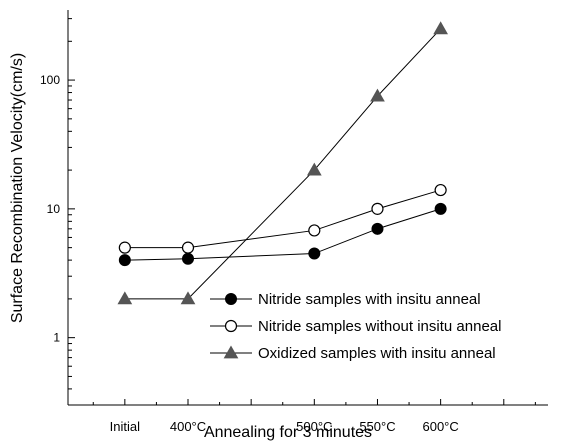 The width and height of the screenshot is (561, 443). What do you see at coordinates (377, 353) in the screenshot?
I see `legend-label: Oxidized samples with insitu anneal` at bounding box center [377, 353].